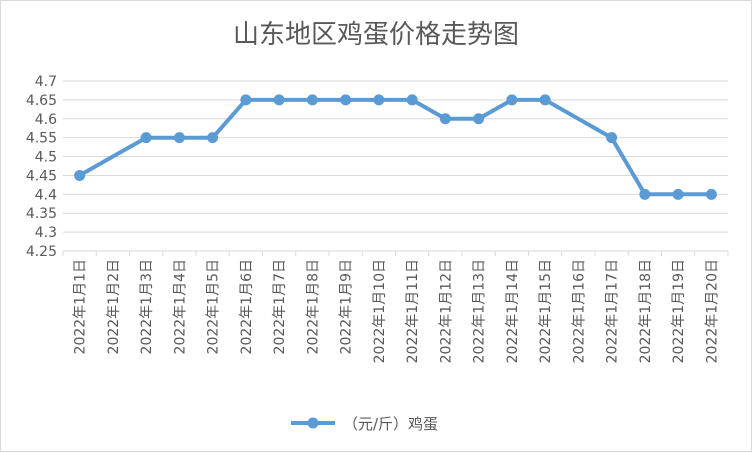 This screenshot has width=752, height=452. Describe the element at coordinates (41, 214) in the screenshot. I see `y-tick-label: 4.35` at that location.